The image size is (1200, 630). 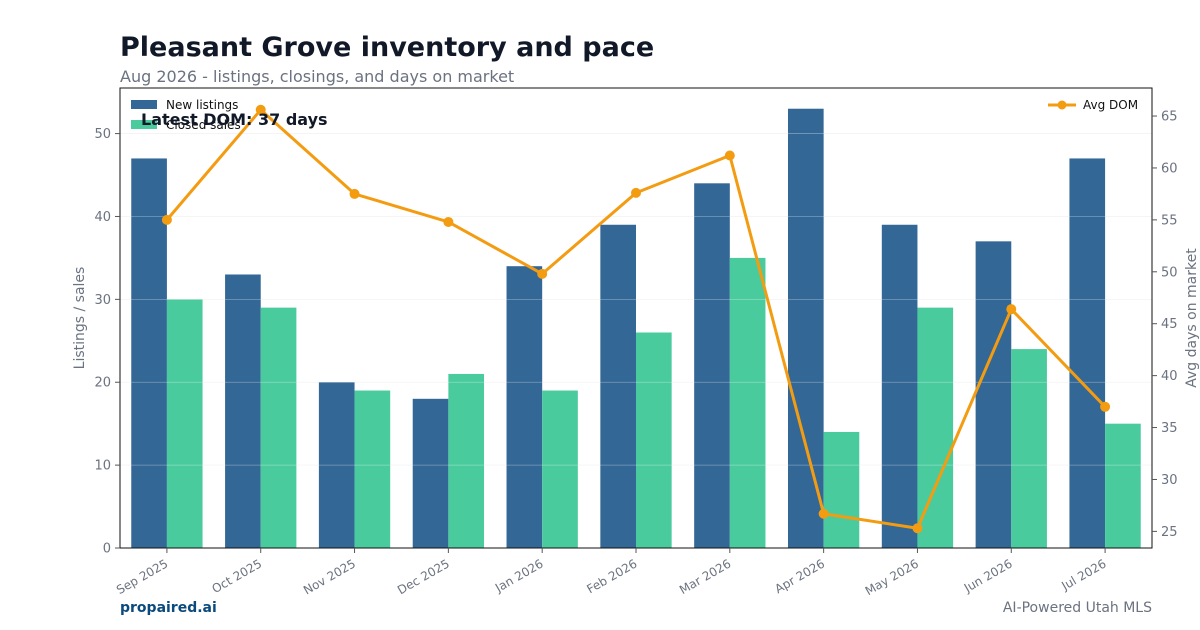 What do you see at coordinates (892, 577) in the screenshot?
I see `x-tick-label: May 2026` at bounding box center [892, 577].